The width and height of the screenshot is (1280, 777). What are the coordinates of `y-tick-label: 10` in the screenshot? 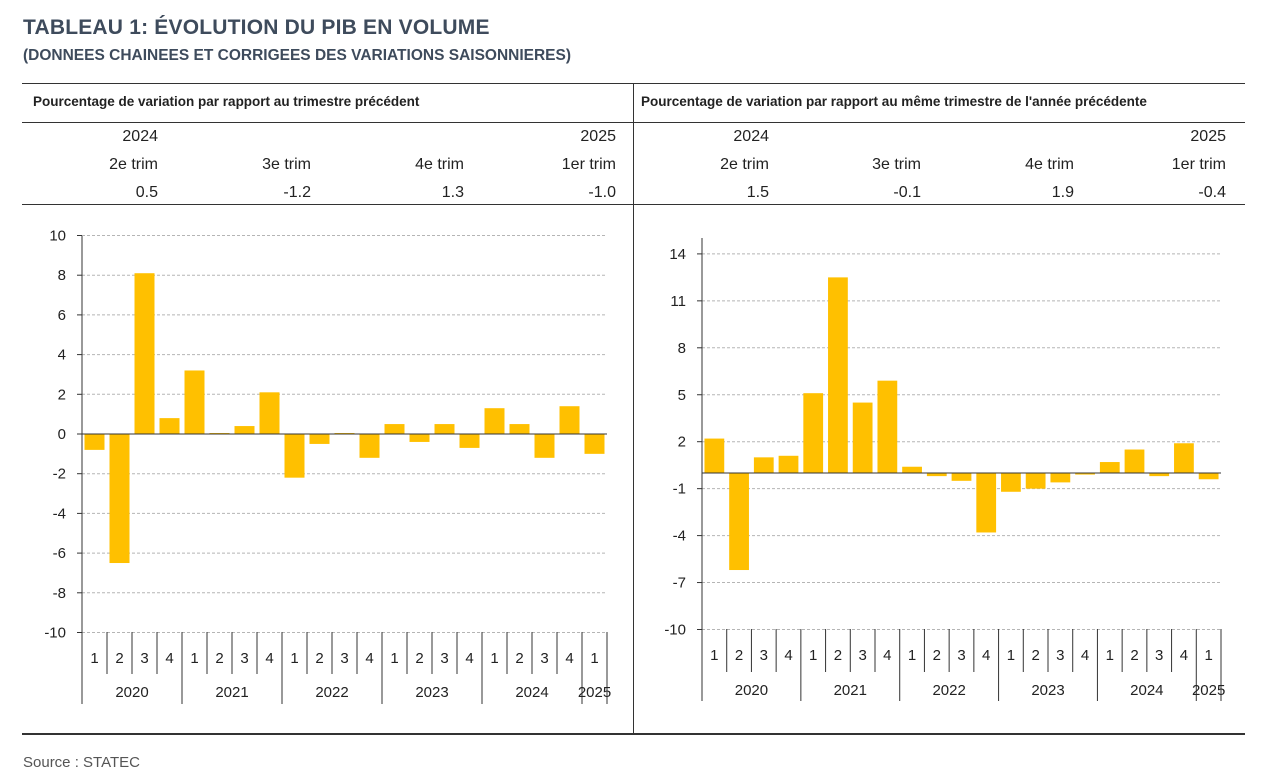 It's located at (57, 236).